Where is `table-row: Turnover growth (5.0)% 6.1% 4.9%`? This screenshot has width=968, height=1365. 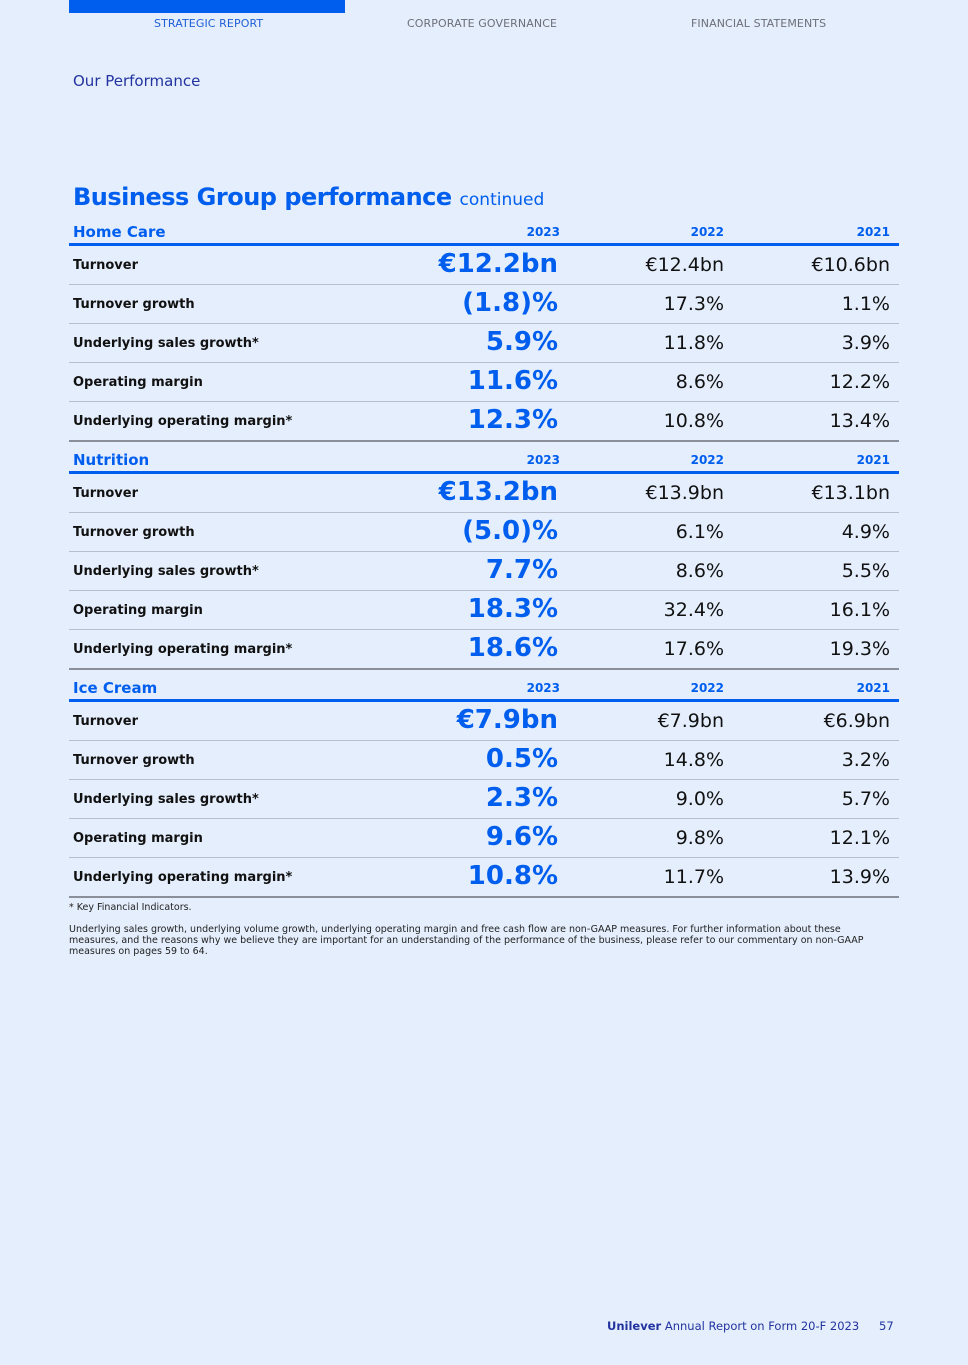
table-row: Turnover growth (5.0)% 6.1% 4.9% is located at coordinates (484, 532).